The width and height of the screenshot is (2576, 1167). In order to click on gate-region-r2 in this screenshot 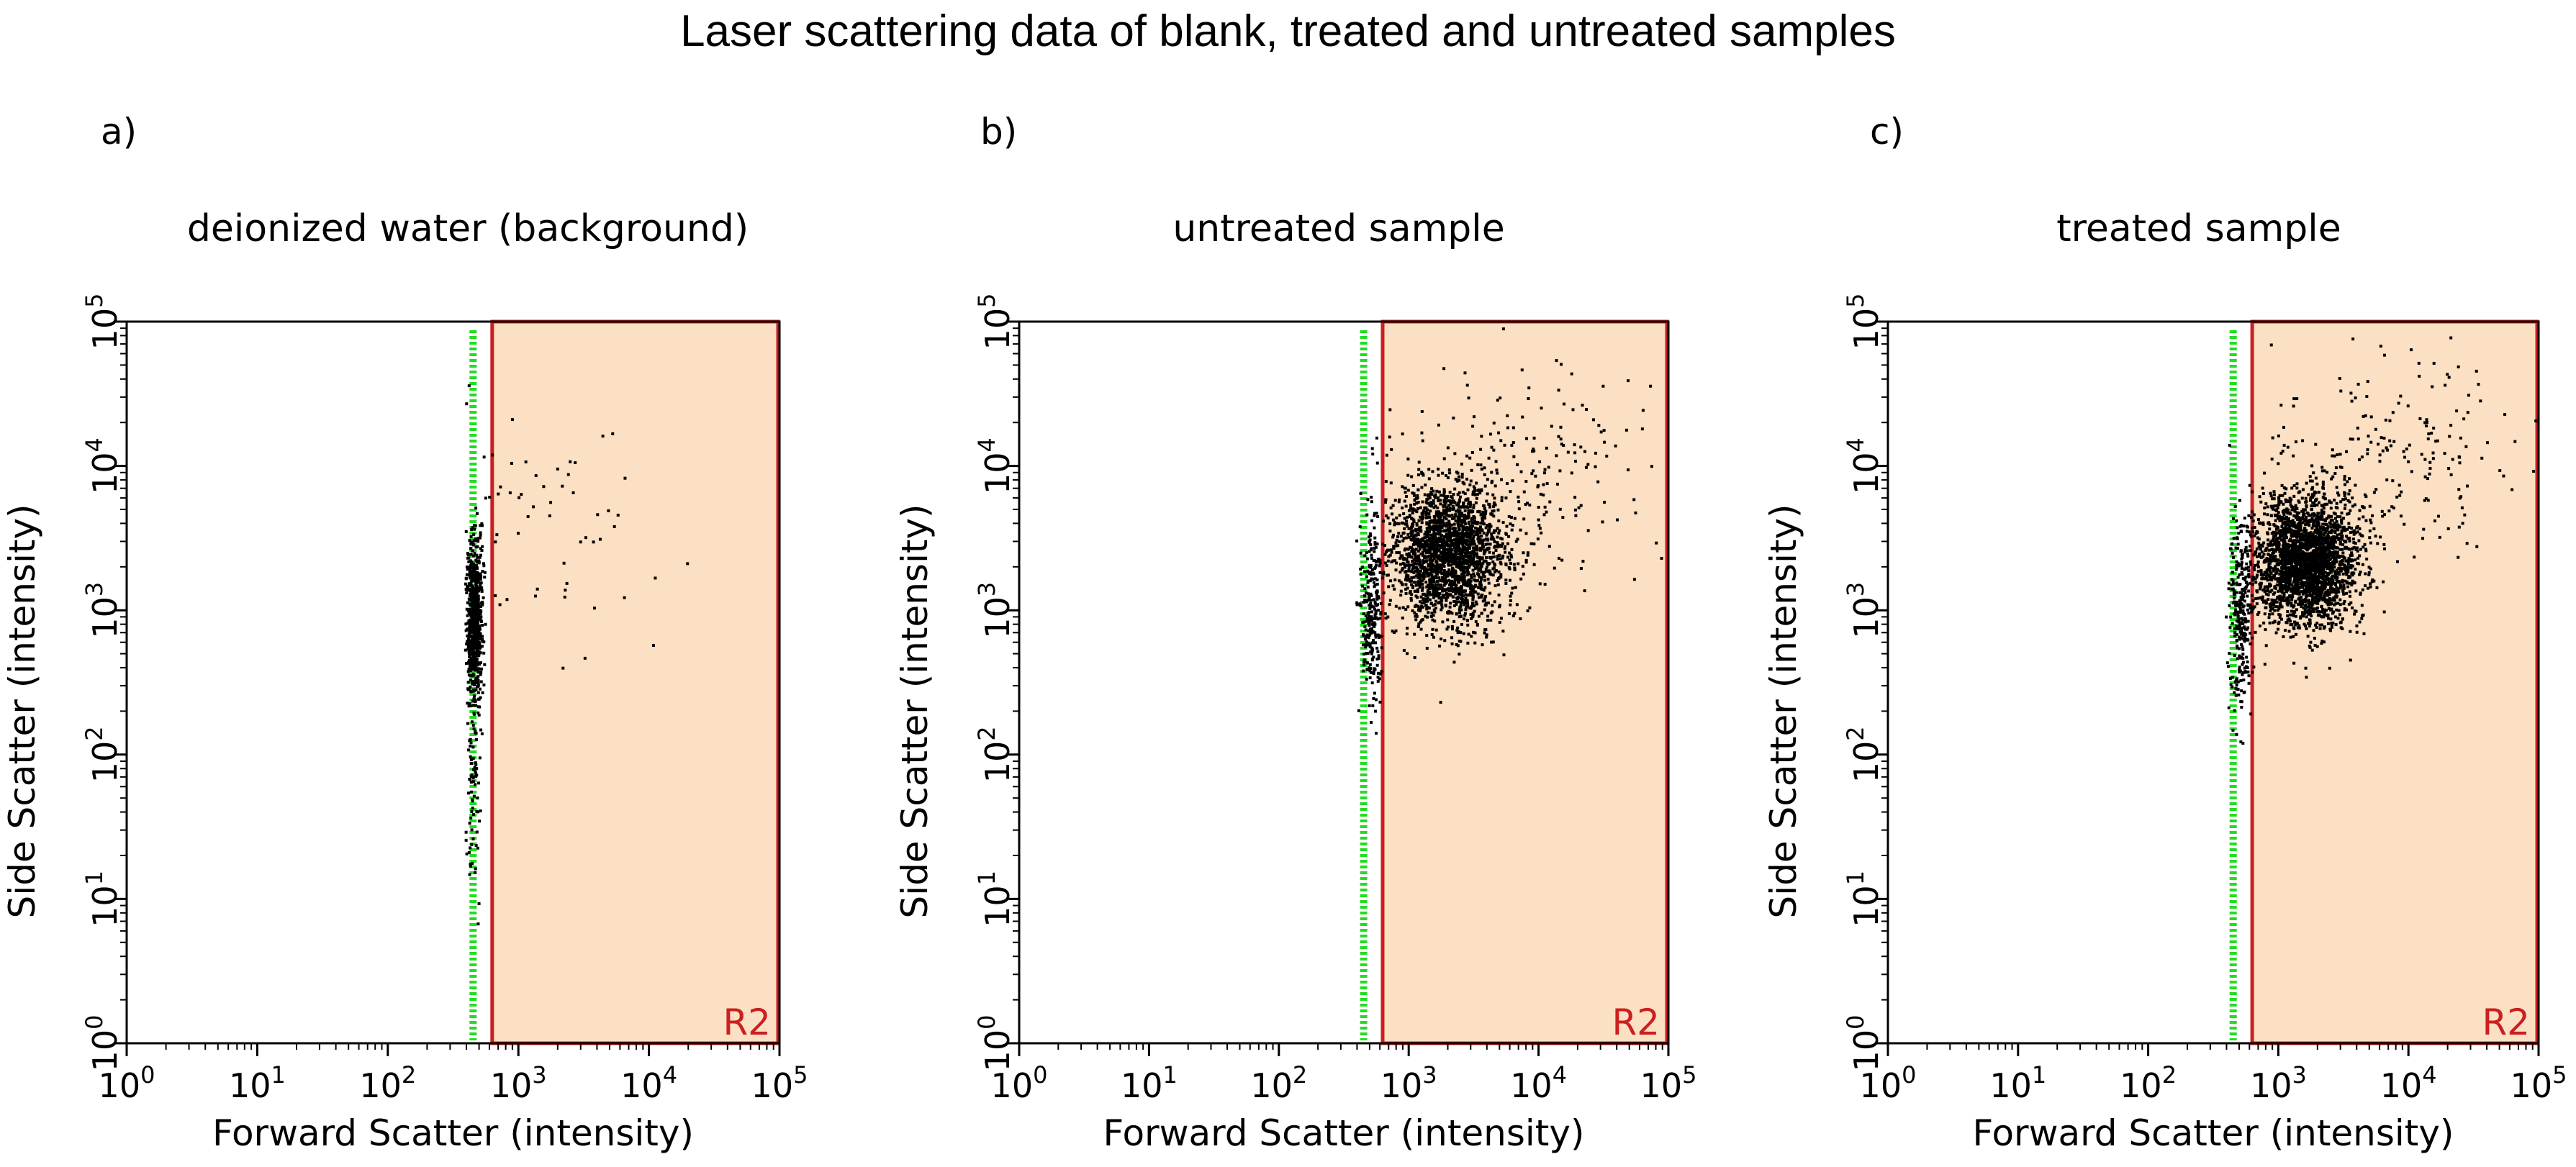, I will do `click(635, 682)`.